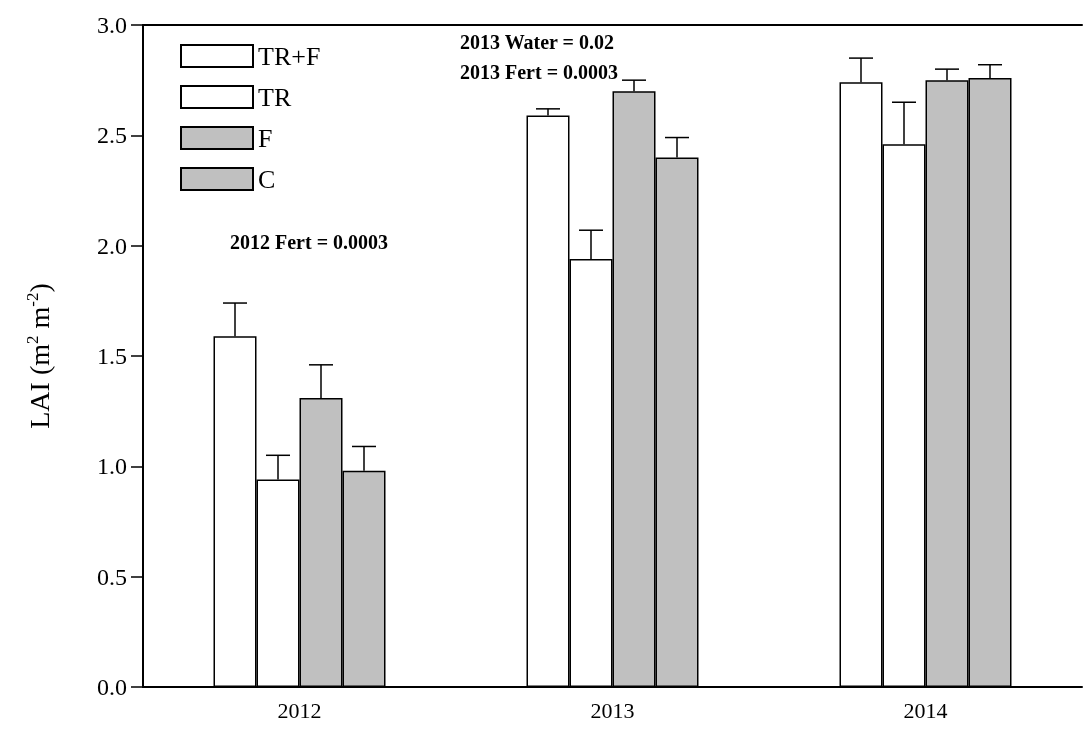  What do you see at coordinates (112, 356) in the screenshot?
I see `y-tick-label: 1.5` at bounding box center [112, 356].